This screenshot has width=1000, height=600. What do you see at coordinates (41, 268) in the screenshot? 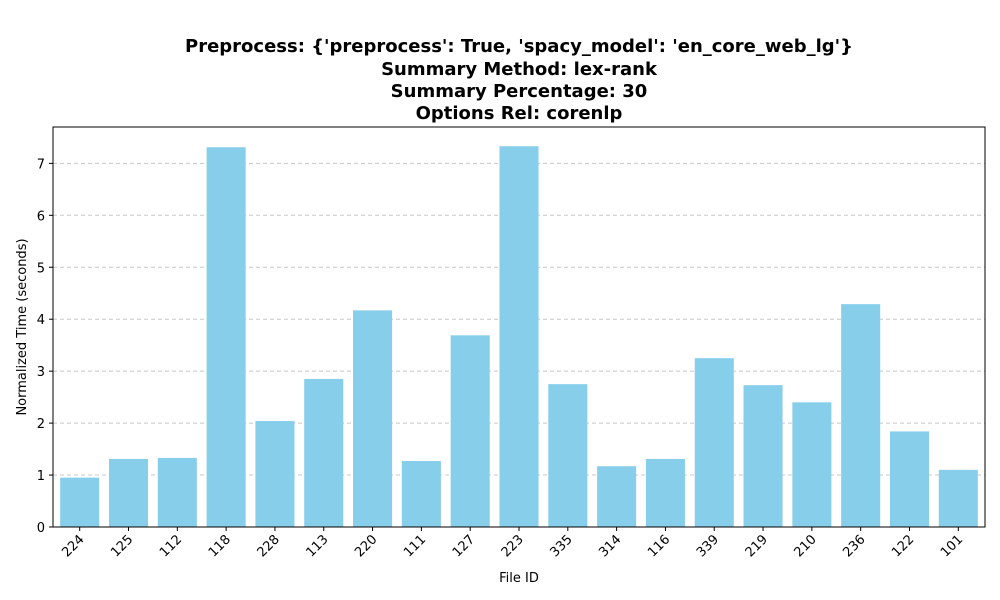
I see `y-tick-label: 5` at bounding box center [41, 268].